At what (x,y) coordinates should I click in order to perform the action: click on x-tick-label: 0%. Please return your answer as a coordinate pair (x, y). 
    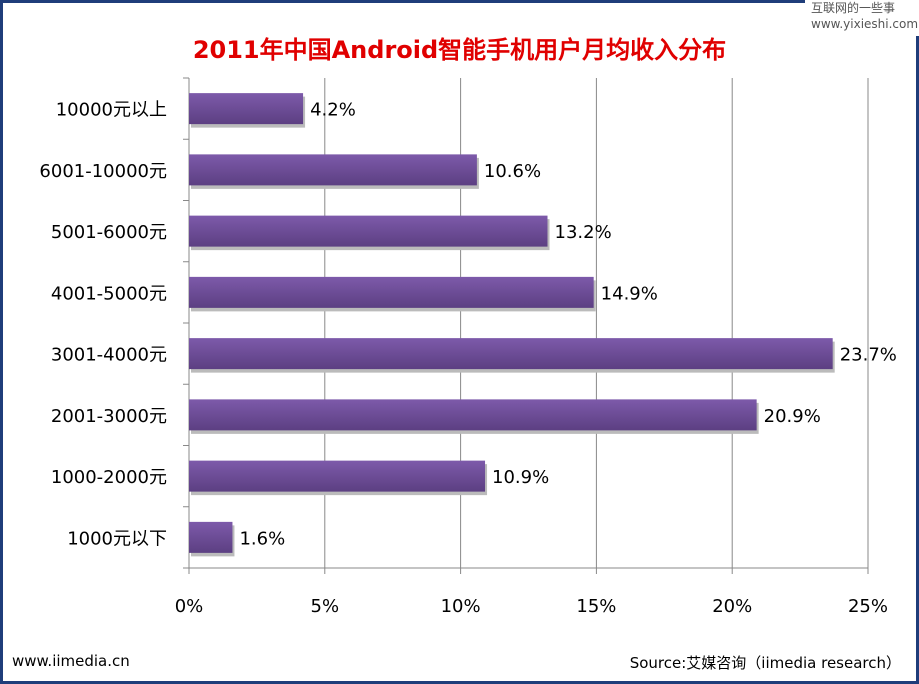
    Looking at the image, I should click on (189, 606).